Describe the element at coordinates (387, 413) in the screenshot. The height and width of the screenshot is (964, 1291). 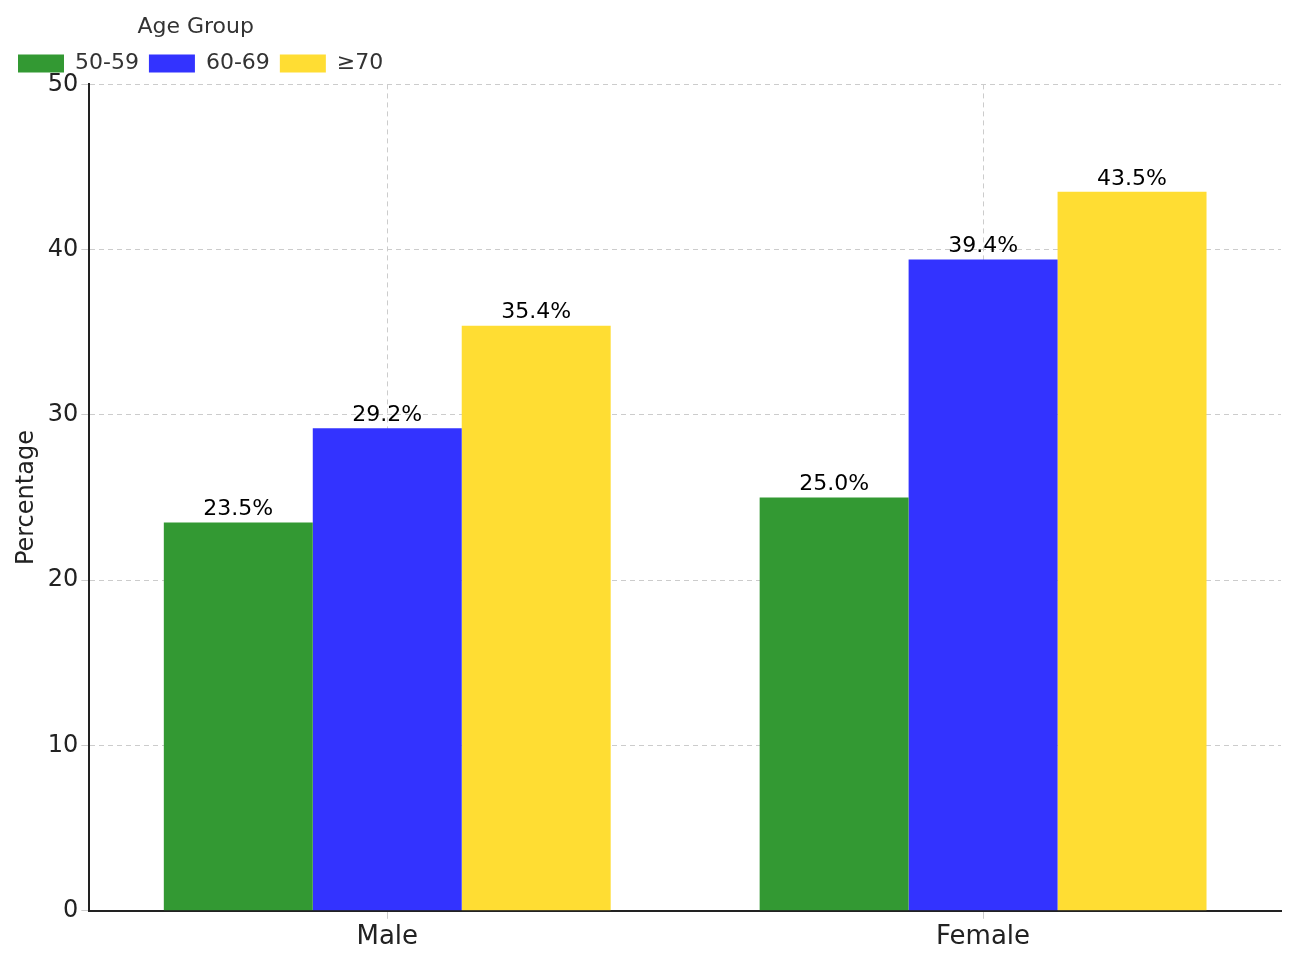
I see `data-label: 29.2%` at that location.